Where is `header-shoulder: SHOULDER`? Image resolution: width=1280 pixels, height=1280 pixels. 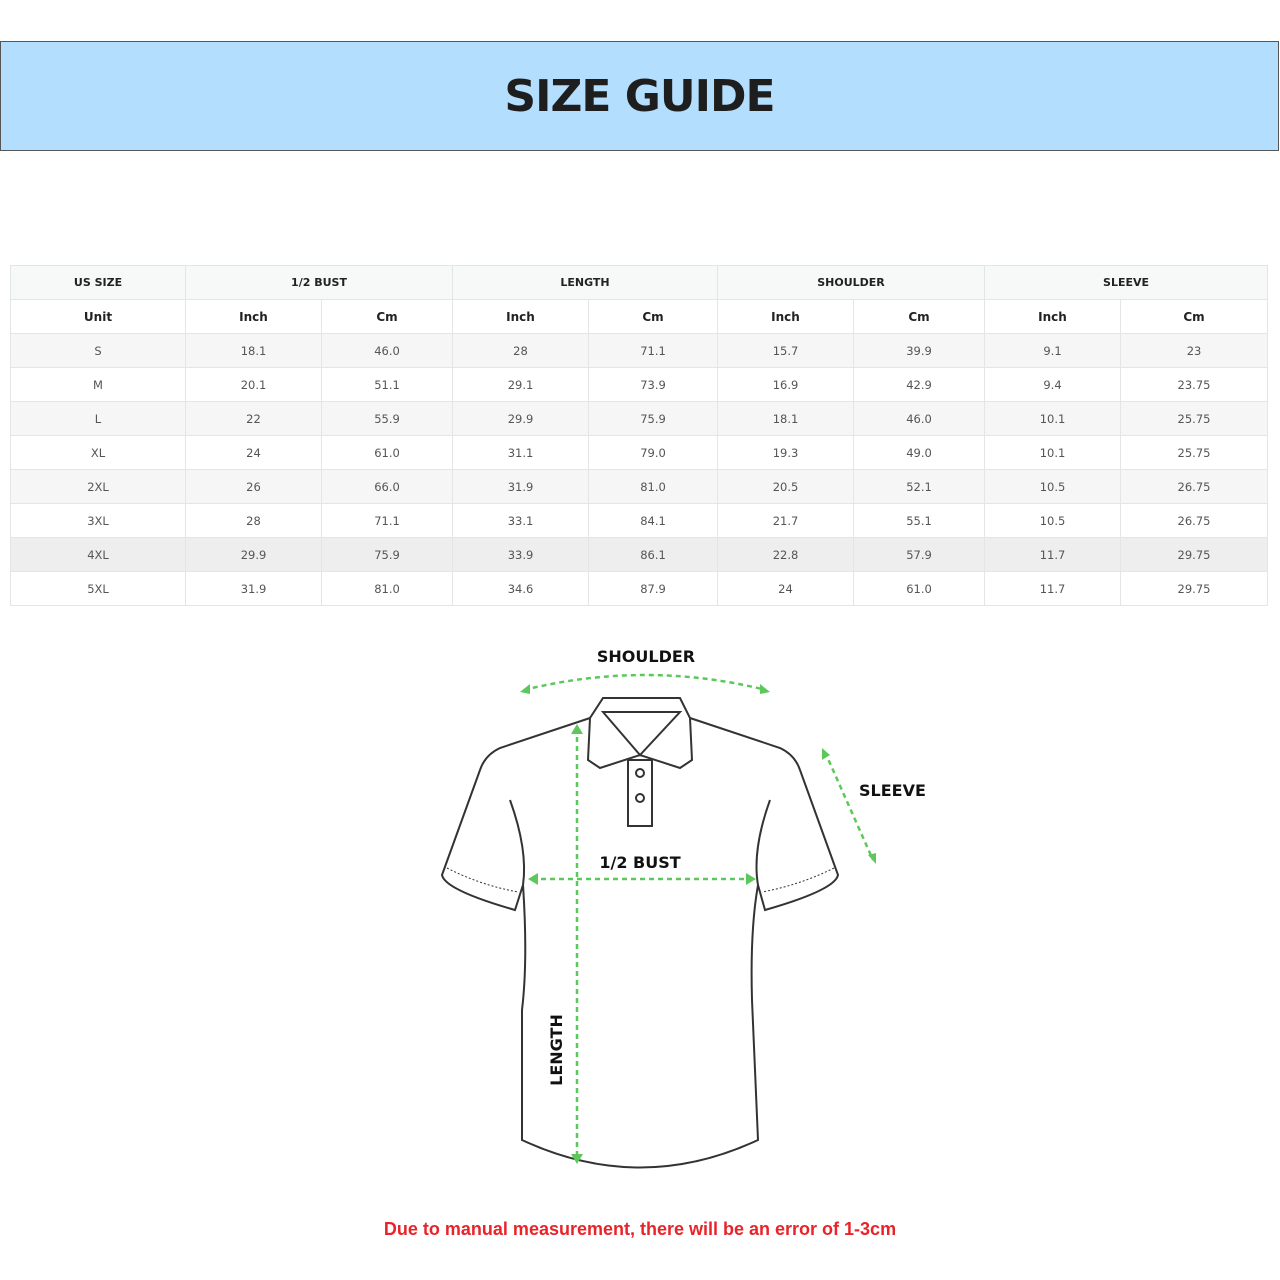
header-shoulder: SHOULDER is located at coordinates (851, 282).